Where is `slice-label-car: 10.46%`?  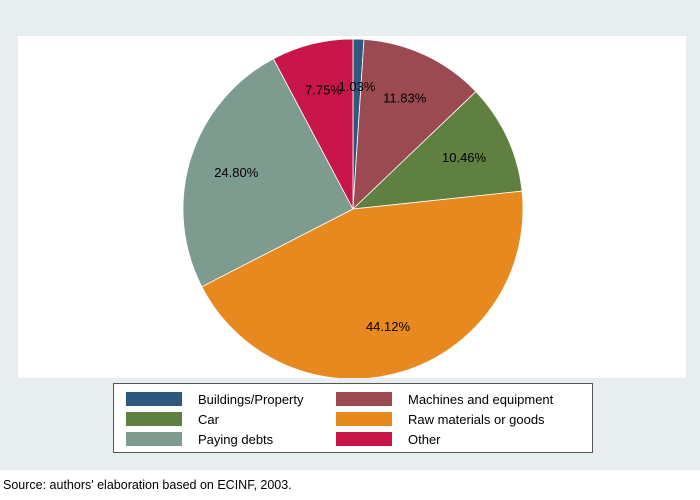
slice-label-car: 10.46% is located at coordinates (464, 157).